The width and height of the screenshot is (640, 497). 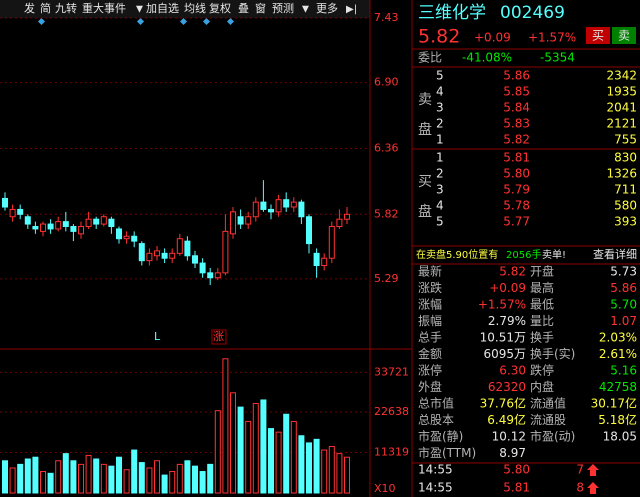 I want to click on ratio-diff: -5354, so click(x=557, y=58).